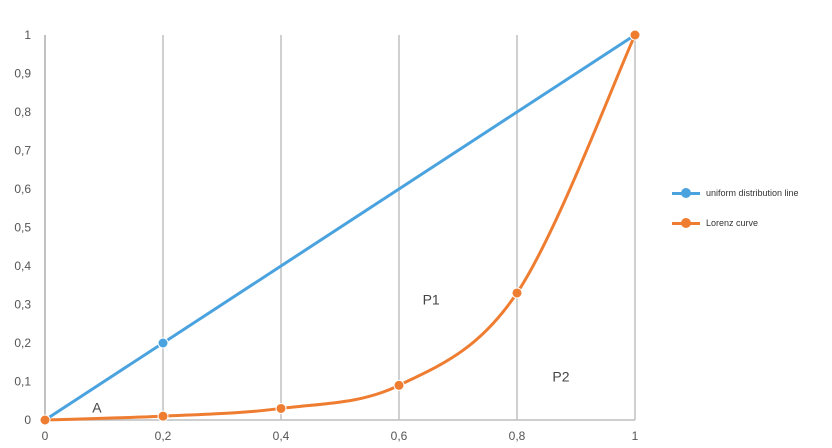 Image resolution: width=832 pixels, height=448 pixels. What do you see at coordinates (686, 223) in the screenshot?
I see `legend-swatch-lorenz` at bounding box center [686, 223].